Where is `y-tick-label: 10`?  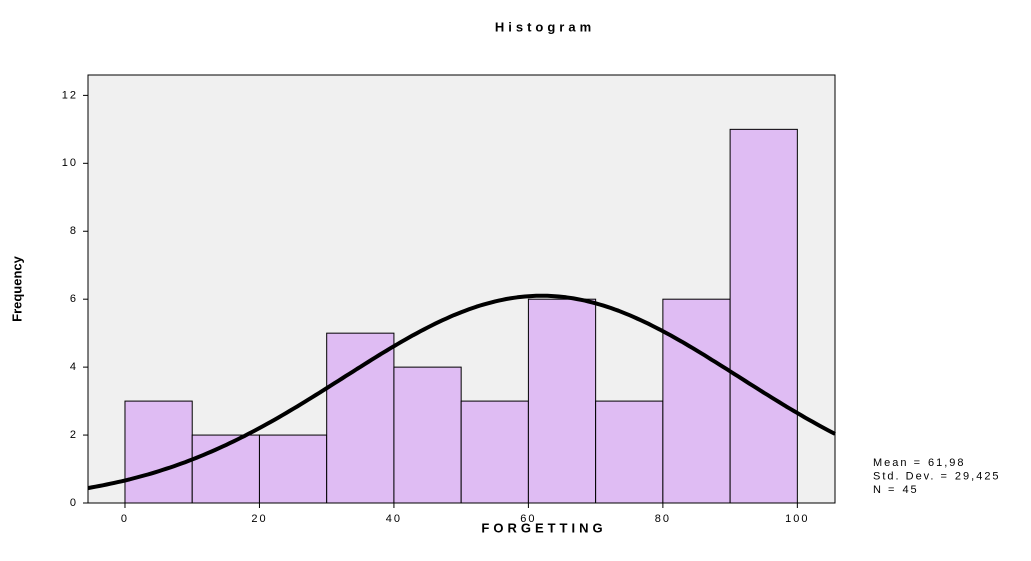
y-tick-label: 10 is located at coordinates (70, 163).